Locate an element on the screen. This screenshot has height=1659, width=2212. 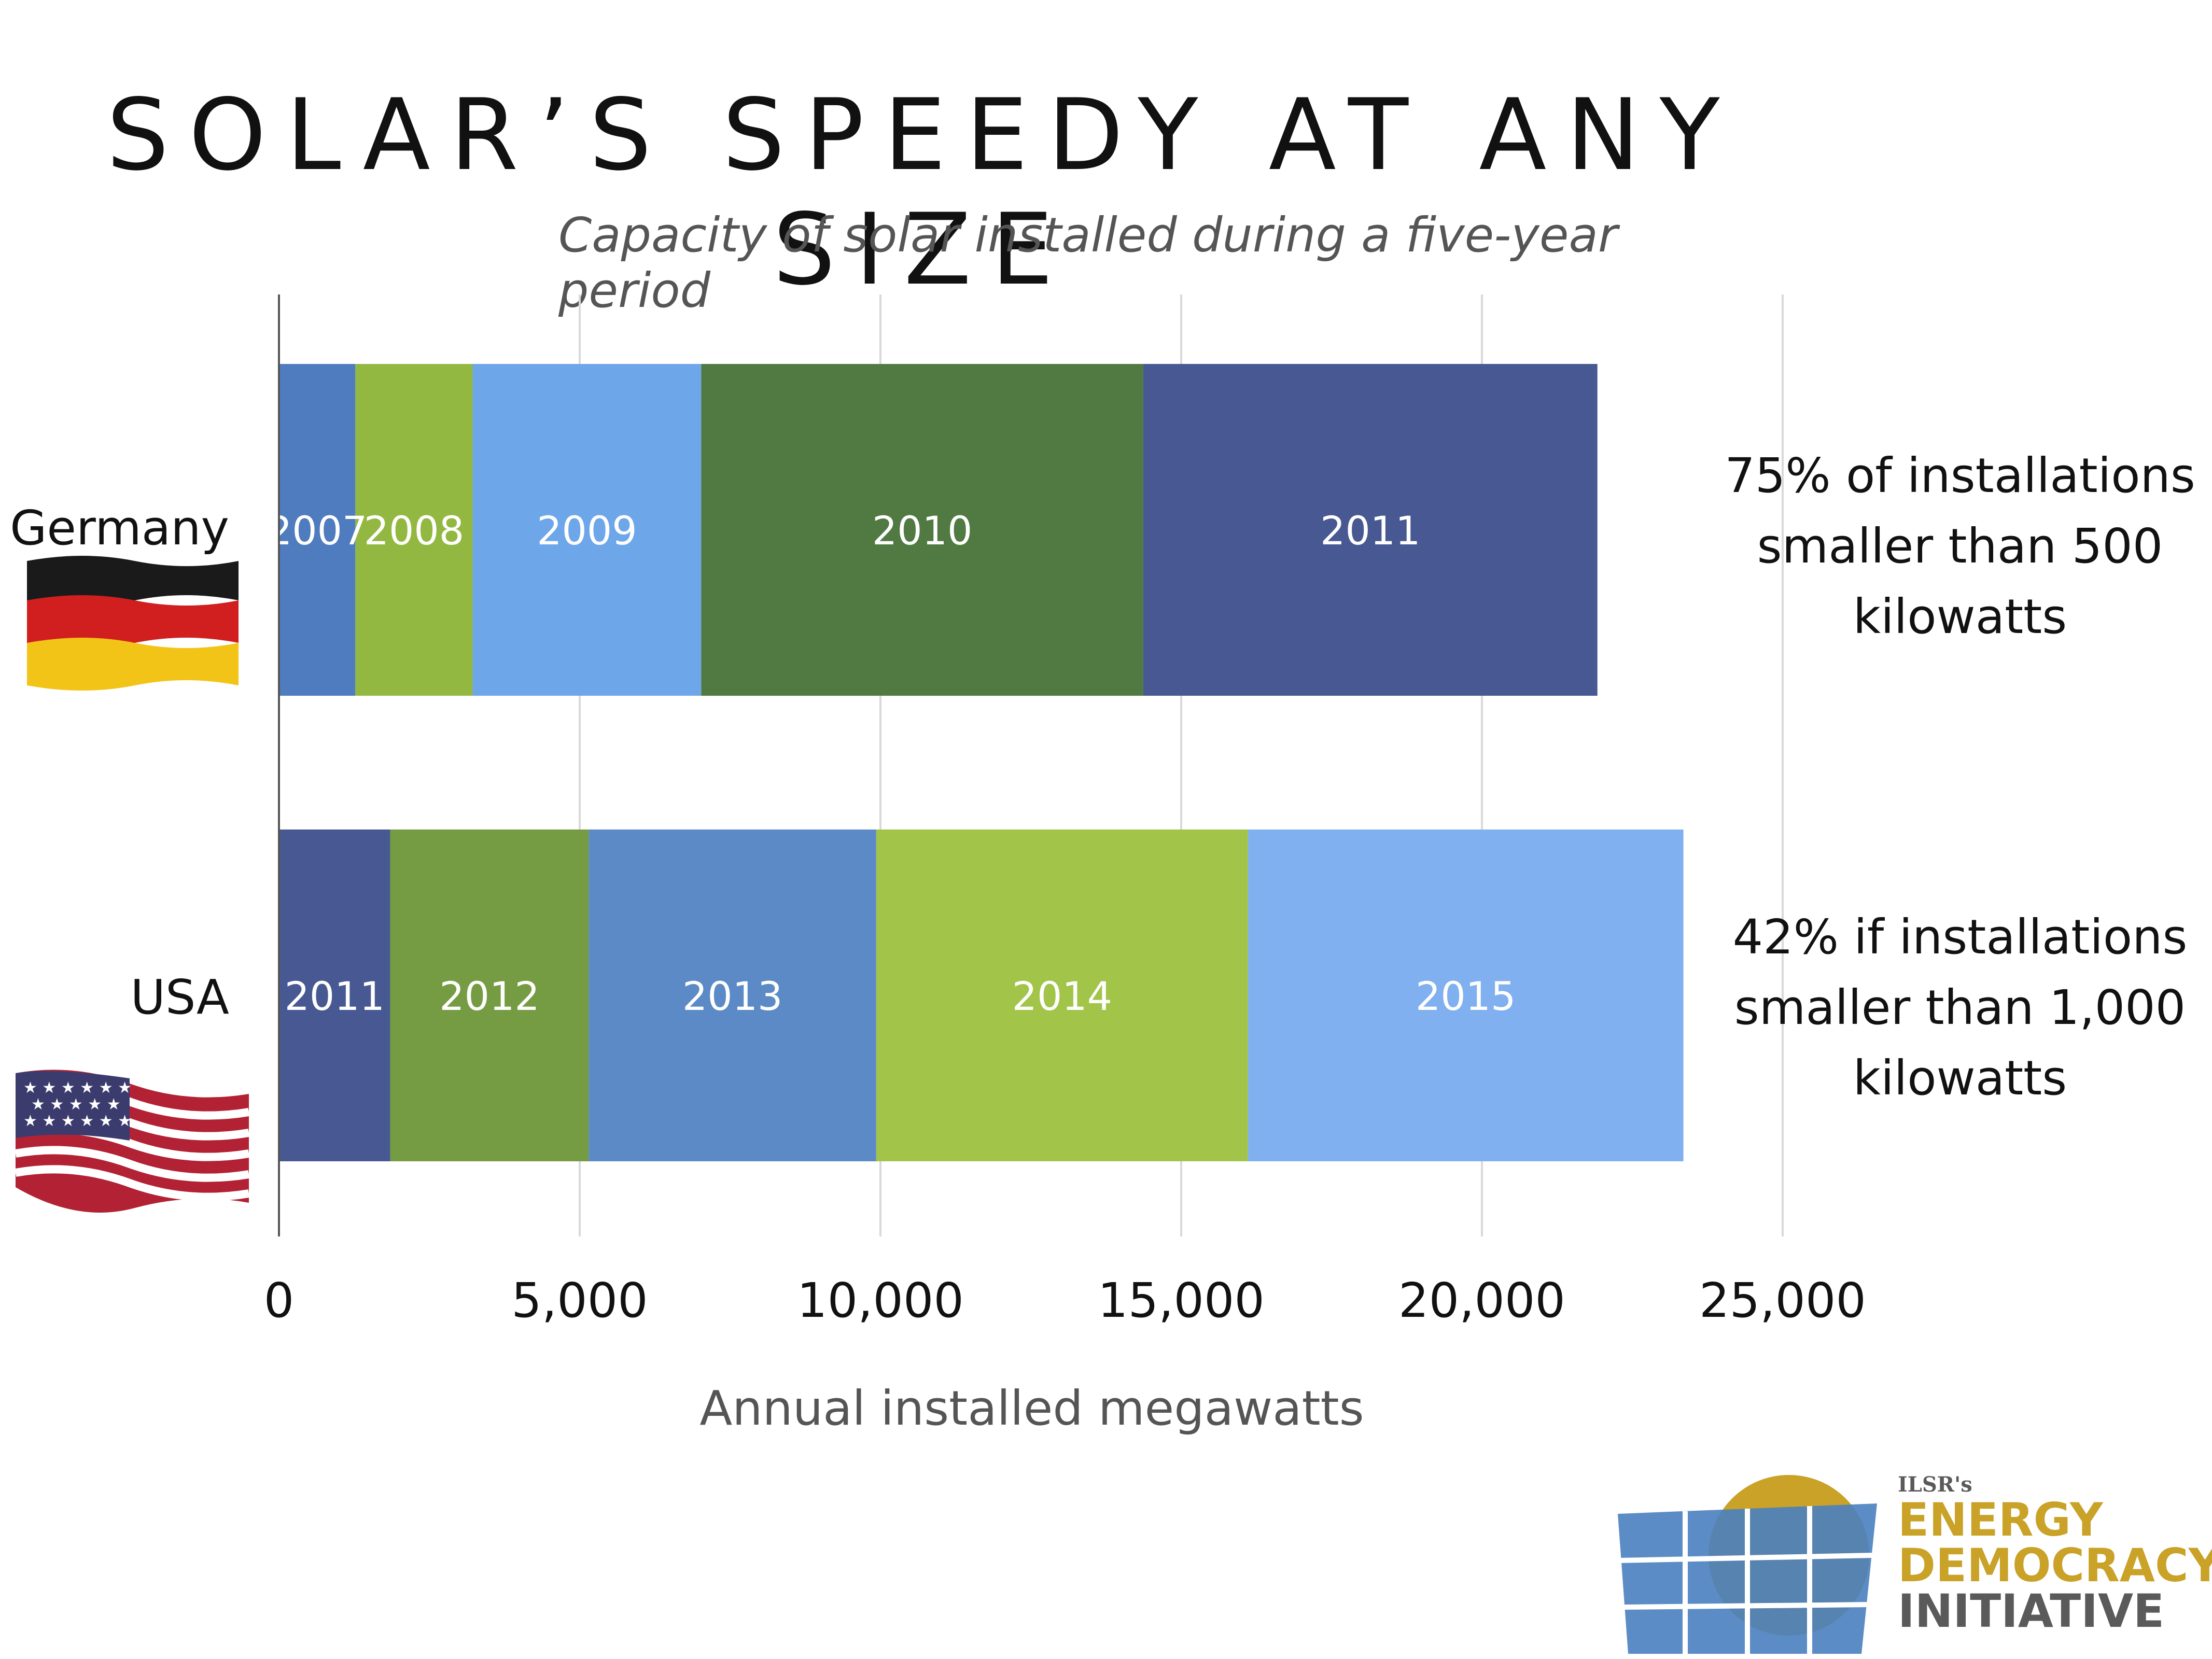
x-axis-label: Annual installed megawatts is located at coordinates (1031, 1409).